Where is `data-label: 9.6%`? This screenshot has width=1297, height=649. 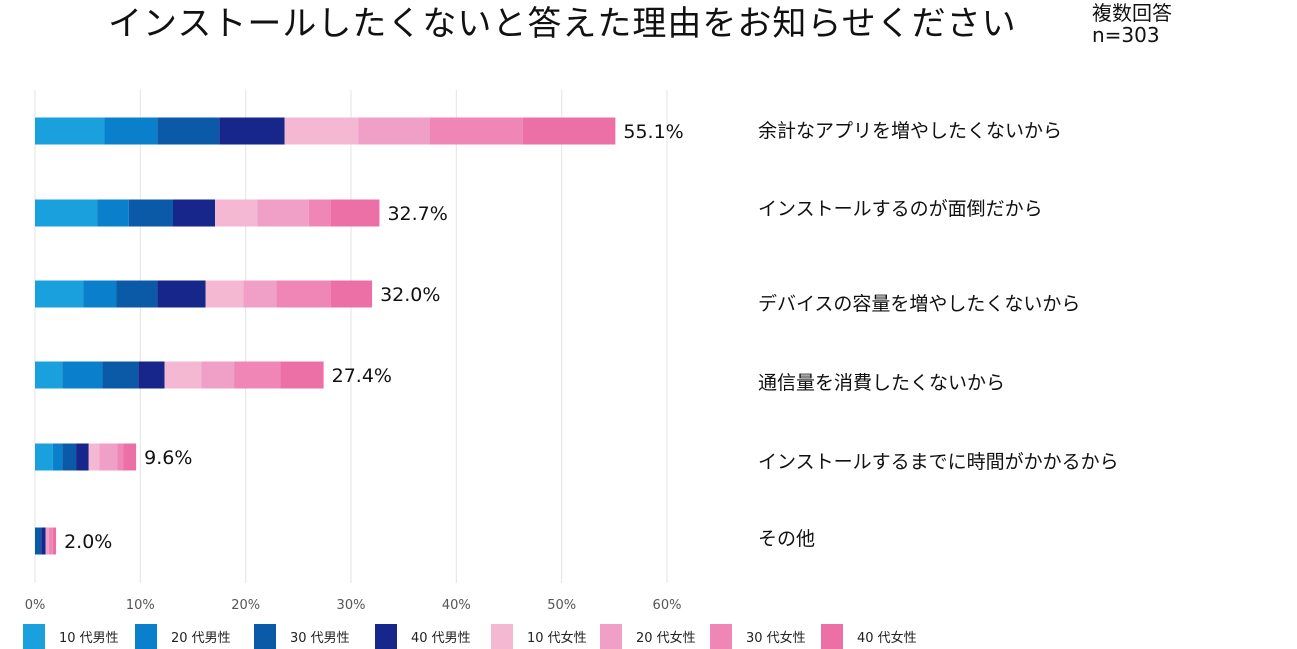 data-label: 9.6% is located at coordinates (168, 458).